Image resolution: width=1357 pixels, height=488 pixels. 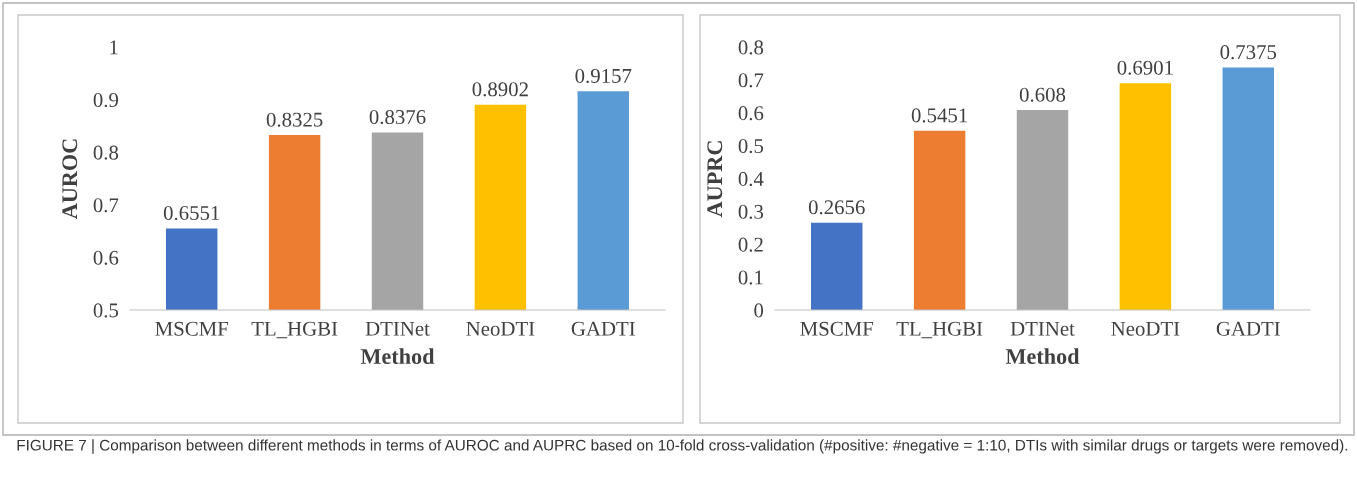 What do you see at coordinates (750, 277) in the screenshot?
I see `y-tick-label: 0.1` at bounding box center [750, 277].